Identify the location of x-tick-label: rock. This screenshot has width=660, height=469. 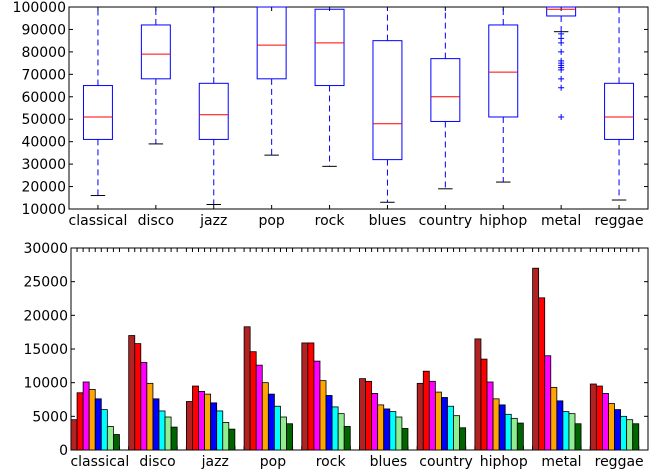
(331, 461).